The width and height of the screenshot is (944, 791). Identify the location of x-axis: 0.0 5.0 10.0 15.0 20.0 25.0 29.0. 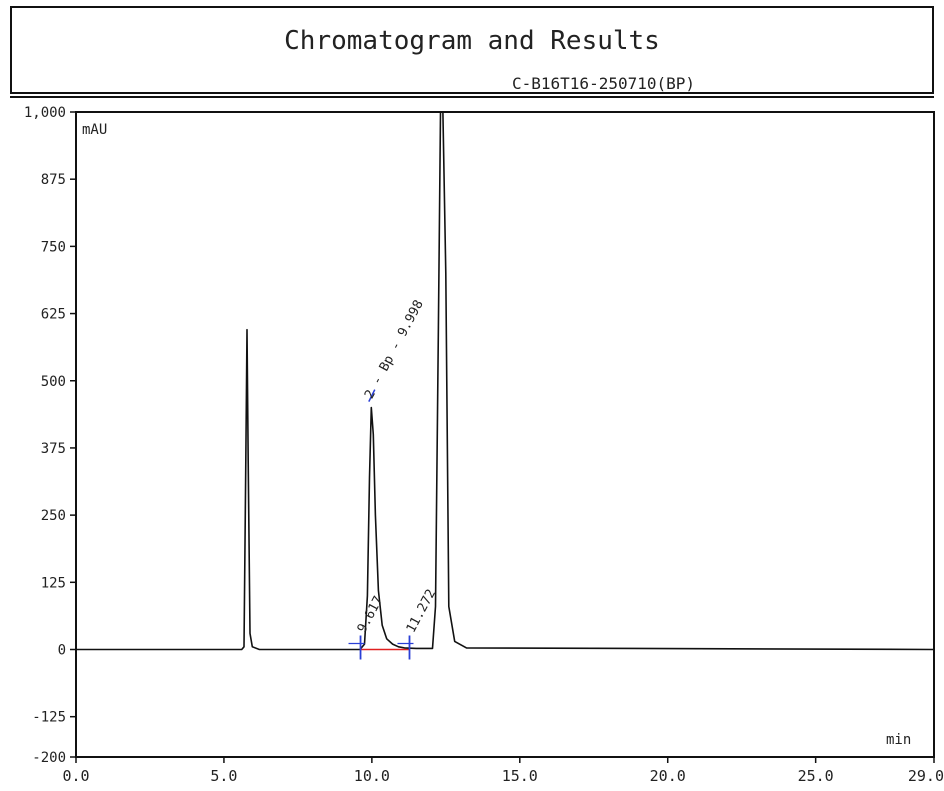
(503, 771).